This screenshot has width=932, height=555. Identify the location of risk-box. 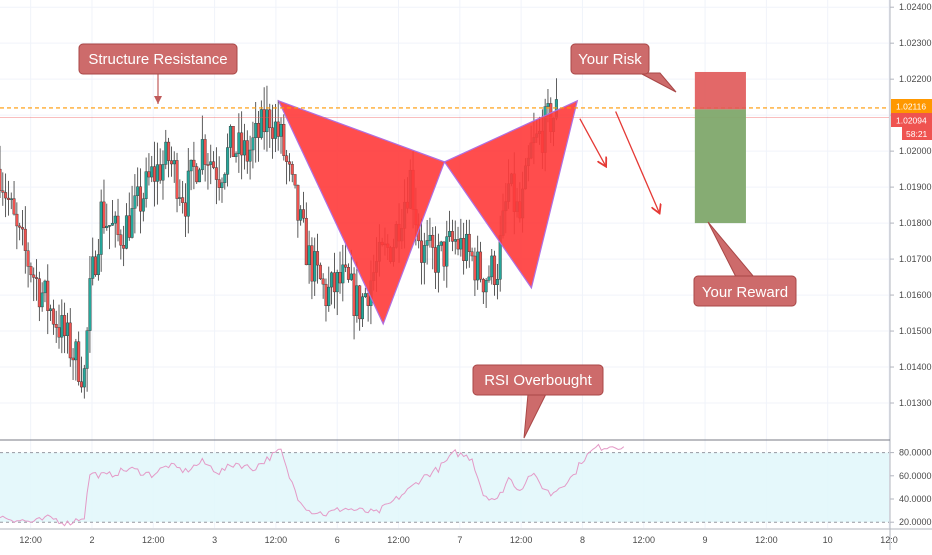
(720, 90).